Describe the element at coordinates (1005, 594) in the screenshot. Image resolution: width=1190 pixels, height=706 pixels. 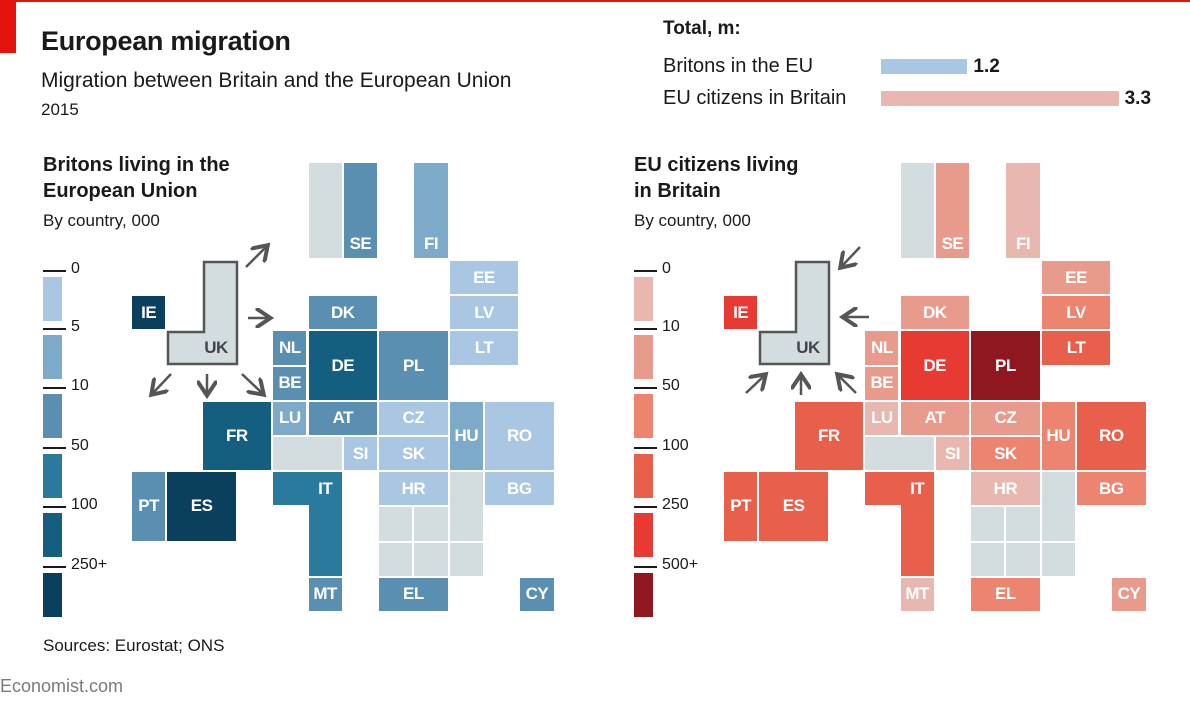
I see `country-tile-el: EL` at that location.